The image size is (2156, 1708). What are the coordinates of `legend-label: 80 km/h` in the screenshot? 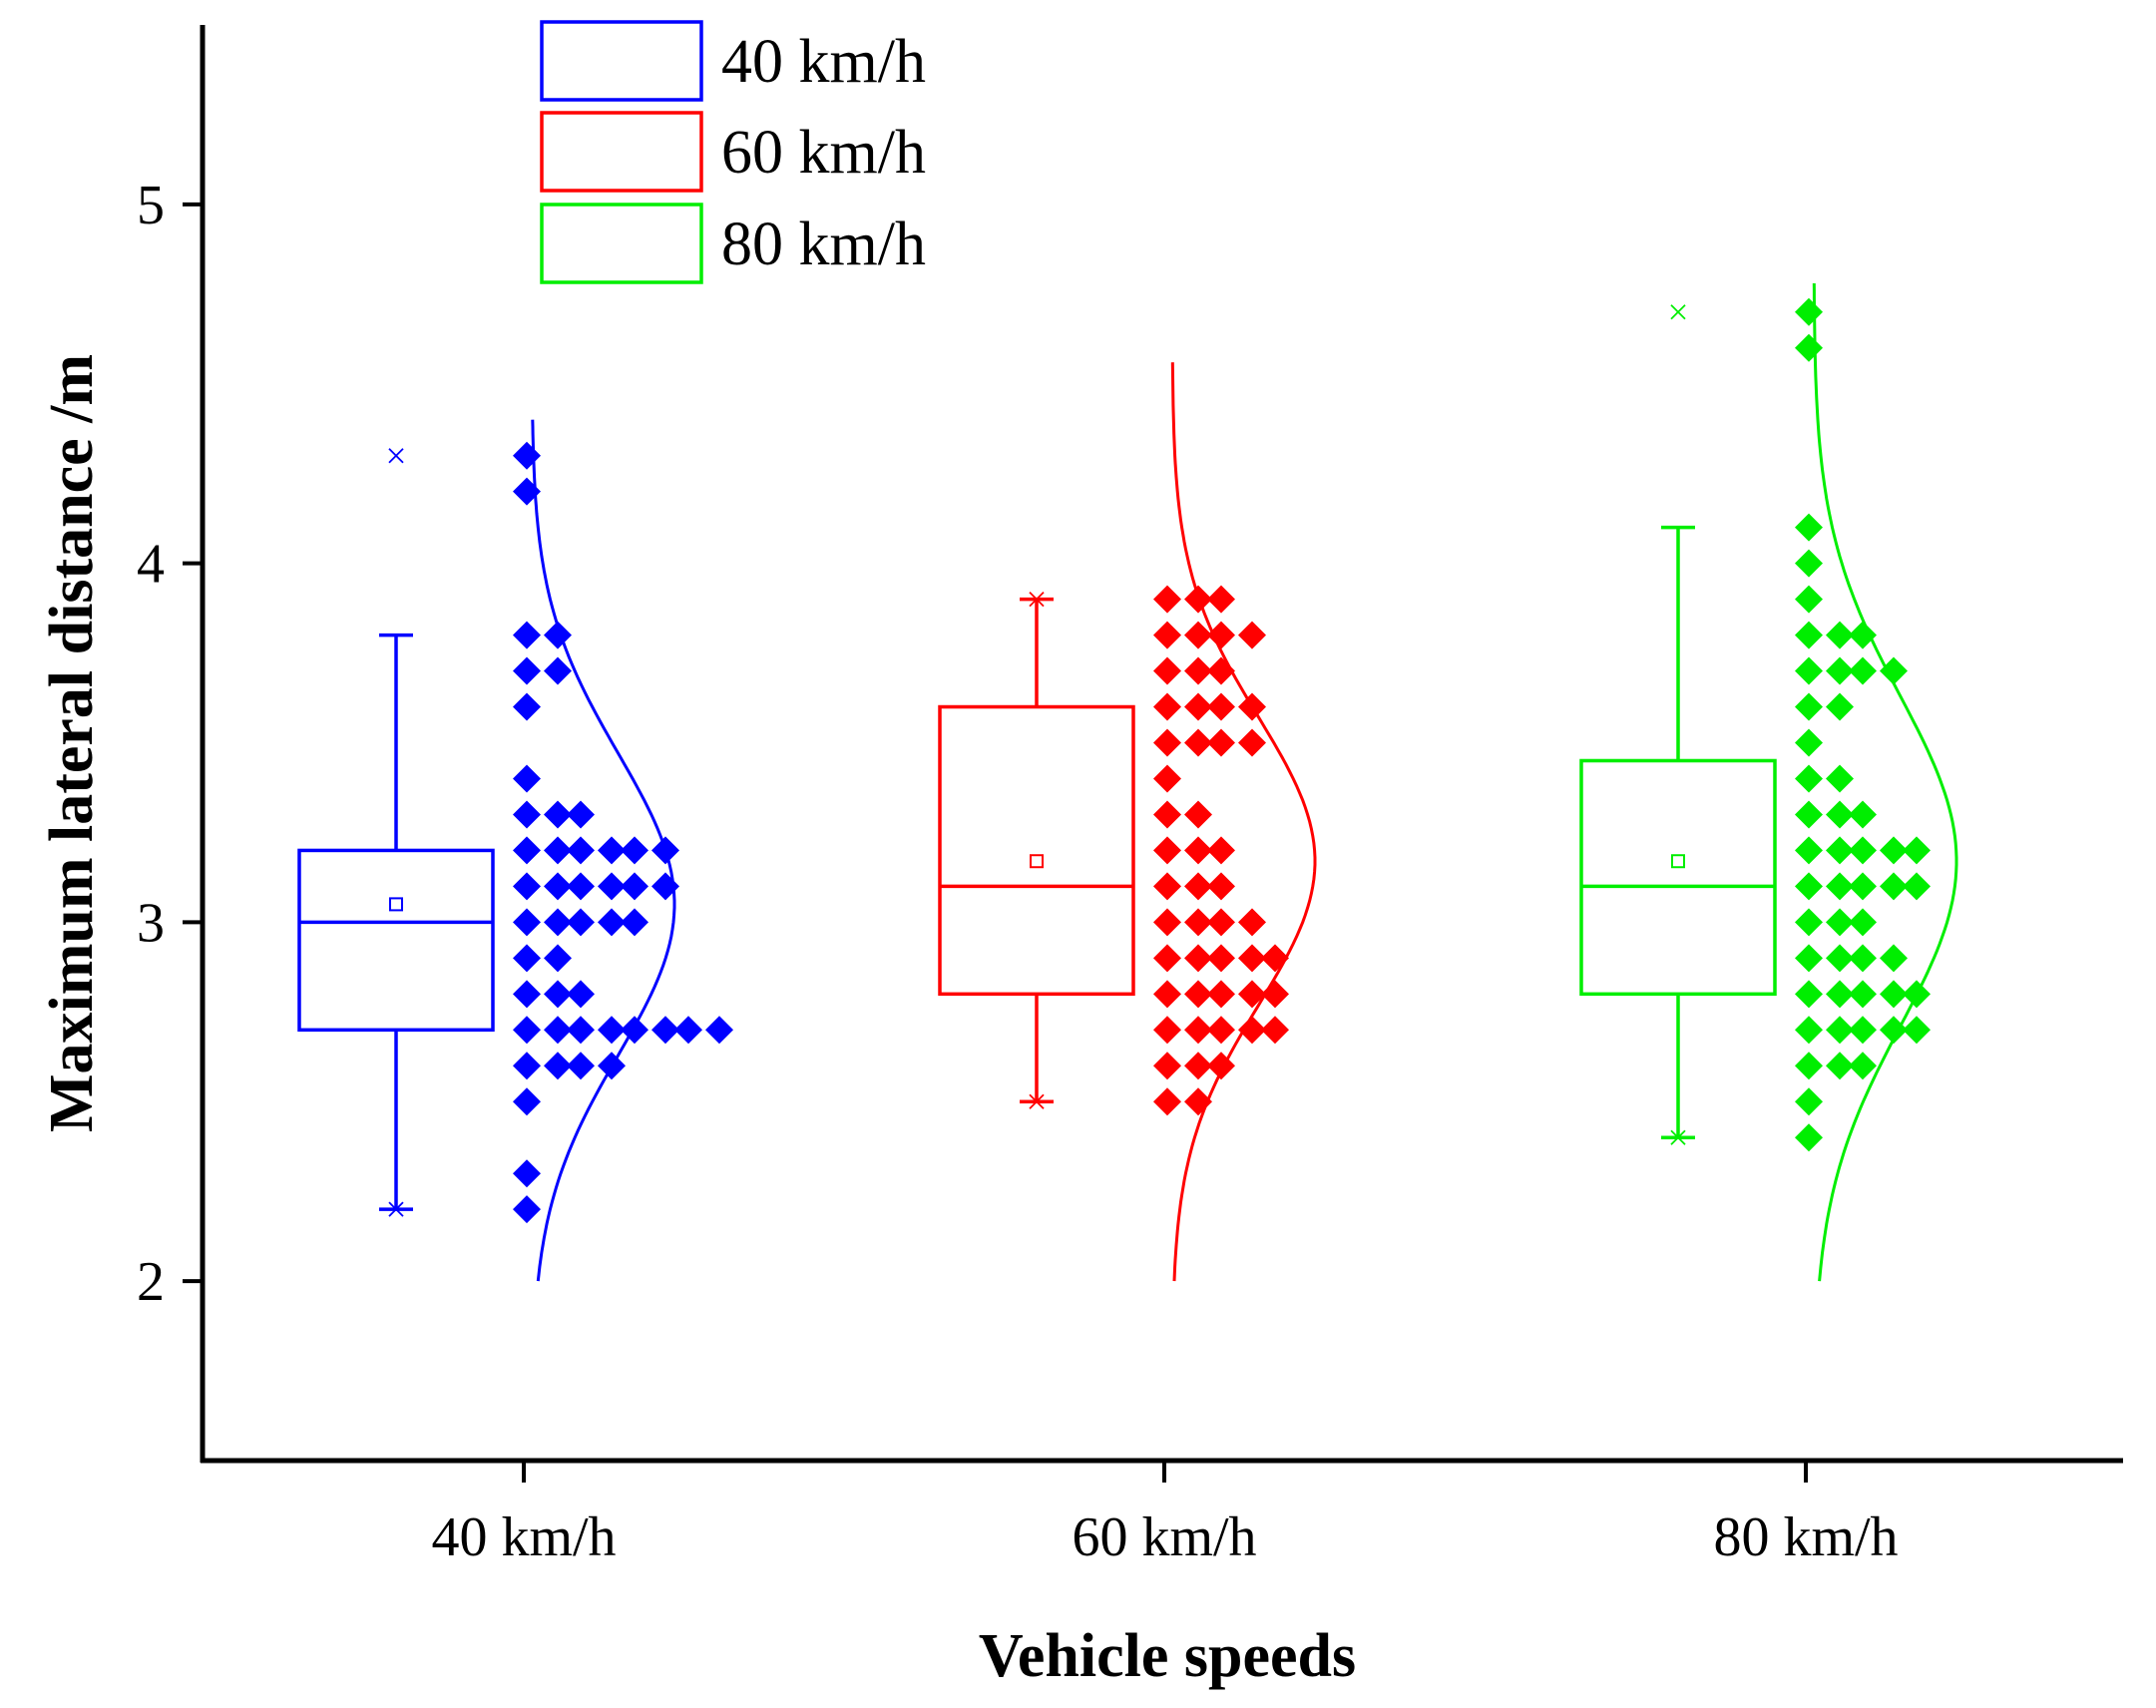 It's located at (823, 244).